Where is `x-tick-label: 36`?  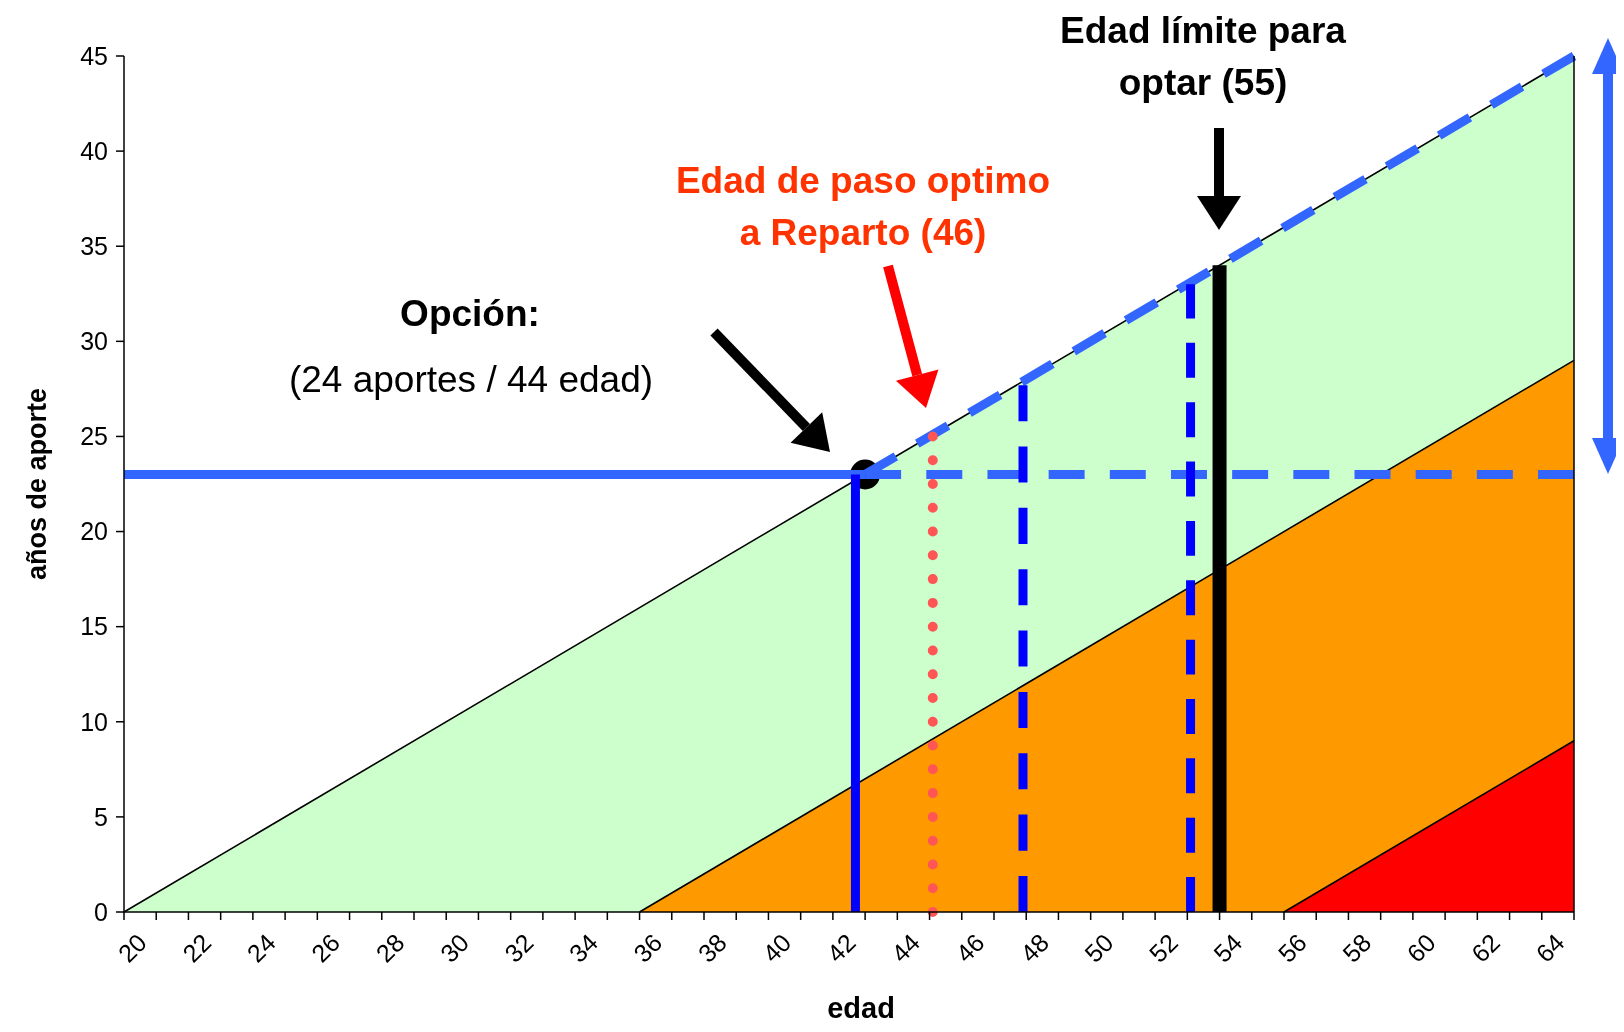
x-tick-label: 36 is located at coordinates (648, 948).